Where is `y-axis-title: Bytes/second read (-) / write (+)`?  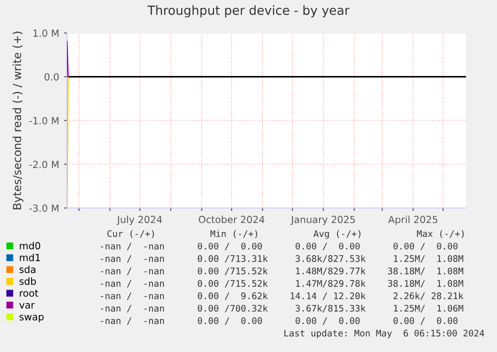
y-axis-title: Bytes/second read (-) / write (+) is located at coordinates (18, 121).